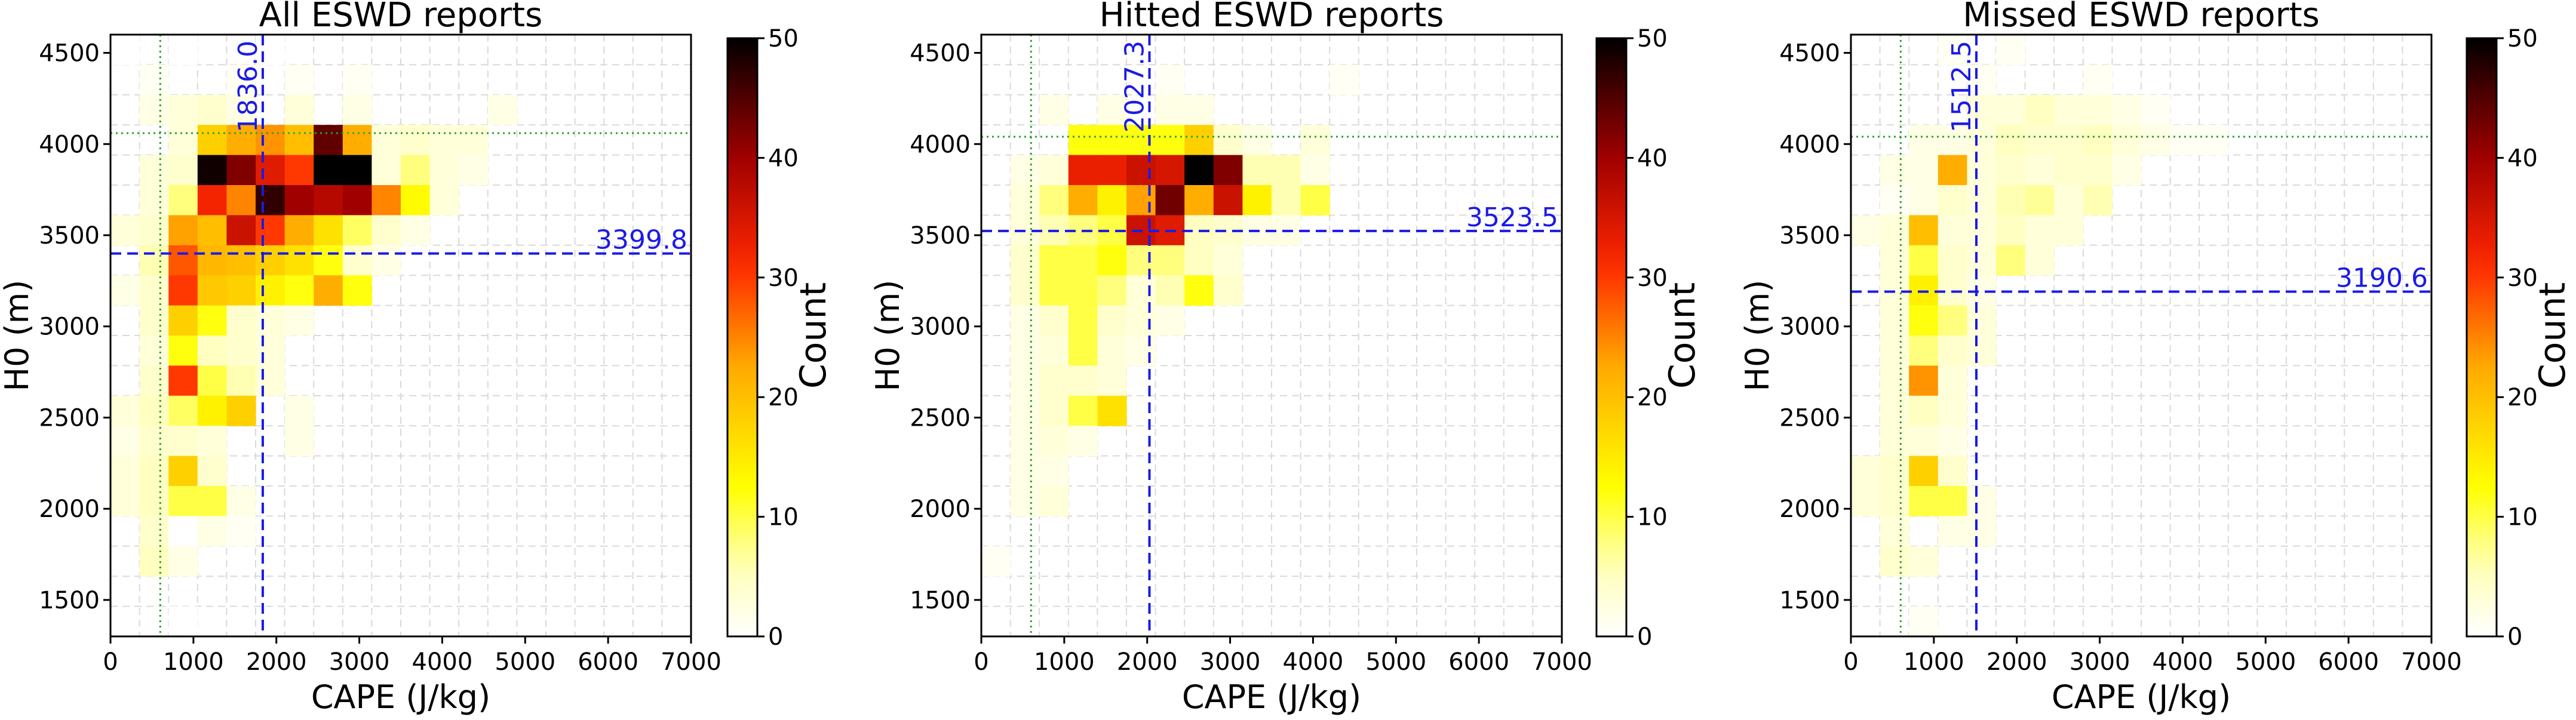 The height and width of the screenshot is (720, 2576). I want to click on x-tick-label: 5000, so click(1395, 662).